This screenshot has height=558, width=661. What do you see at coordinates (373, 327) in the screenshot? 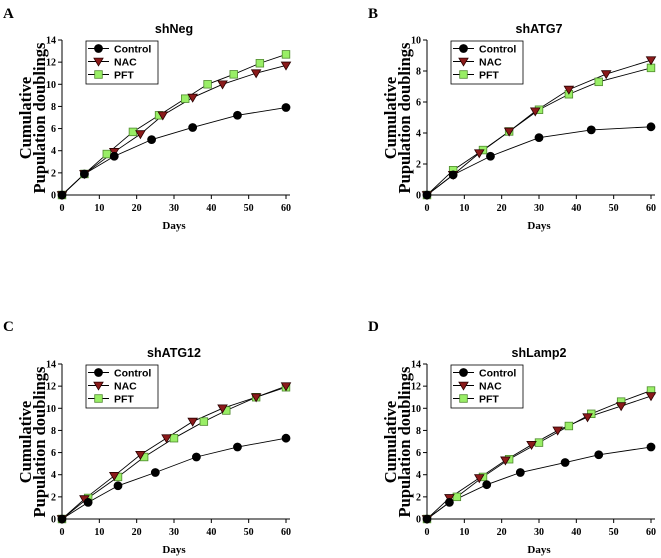
I see `panel-label: D` at bounding box center [373, 327].